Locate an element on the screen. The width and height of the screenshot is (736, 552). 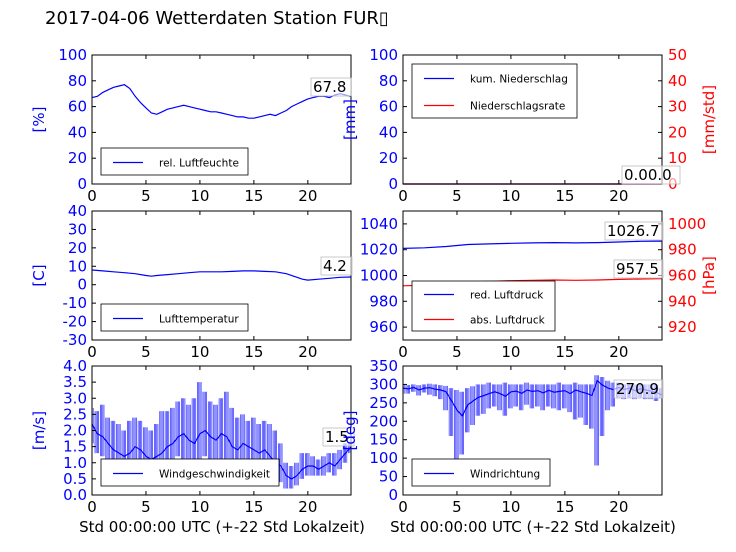
humidity-last-value-label-box is located at coordinates (331, 87).